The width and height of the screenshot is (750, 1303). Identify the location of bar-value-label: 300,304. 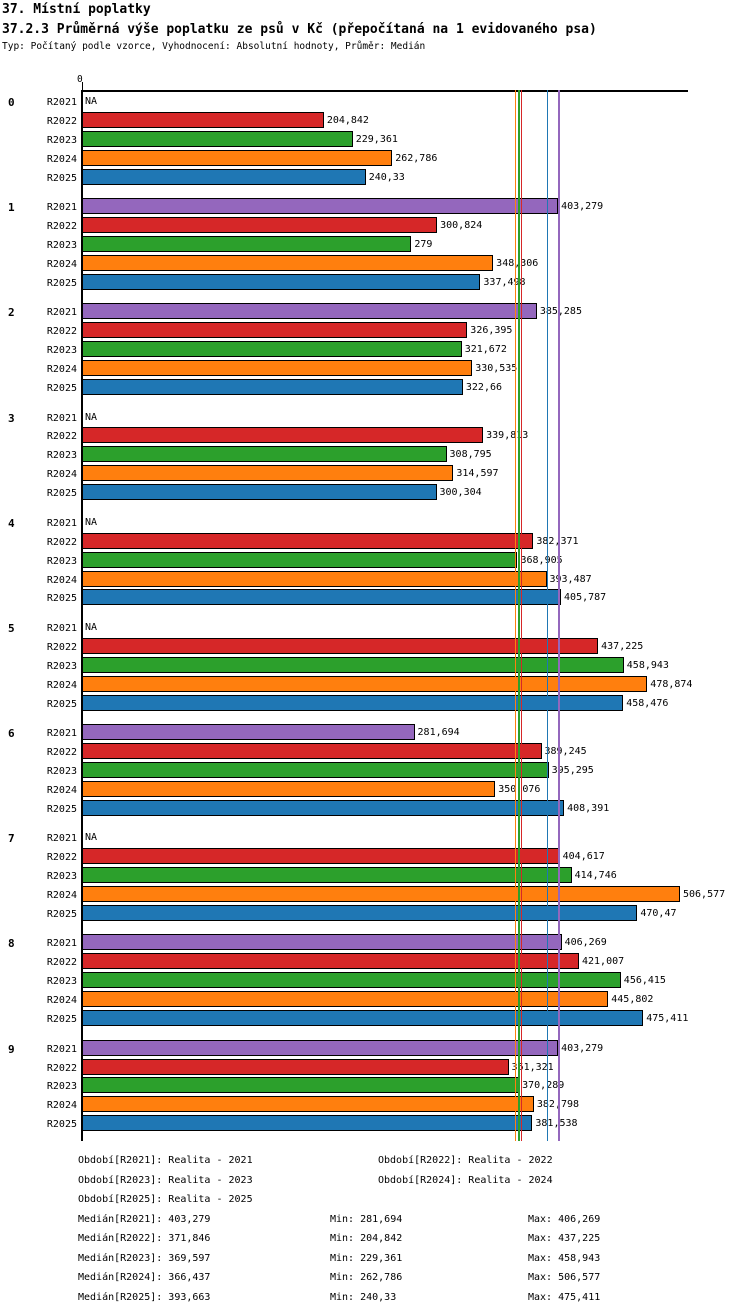
(460, 493).